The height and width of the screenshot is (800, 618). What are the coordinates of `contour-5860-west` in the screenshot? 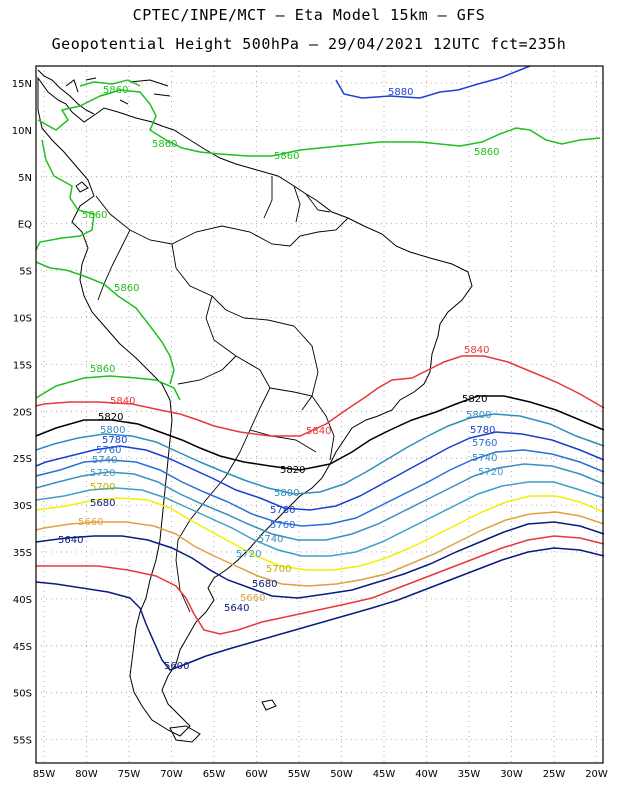 It's located at (65, 195).